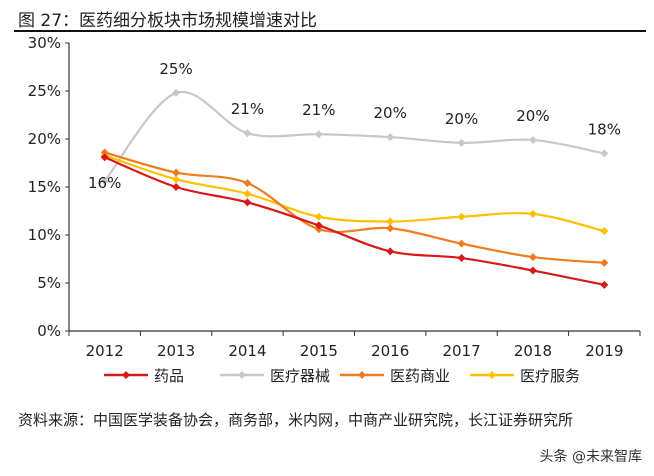 Image resolution: width=654 pixels, height=476 pixels. Describe the element at coordinates (44, 43) in the screenshot. I see `y-tick-label: 30%` at that location.